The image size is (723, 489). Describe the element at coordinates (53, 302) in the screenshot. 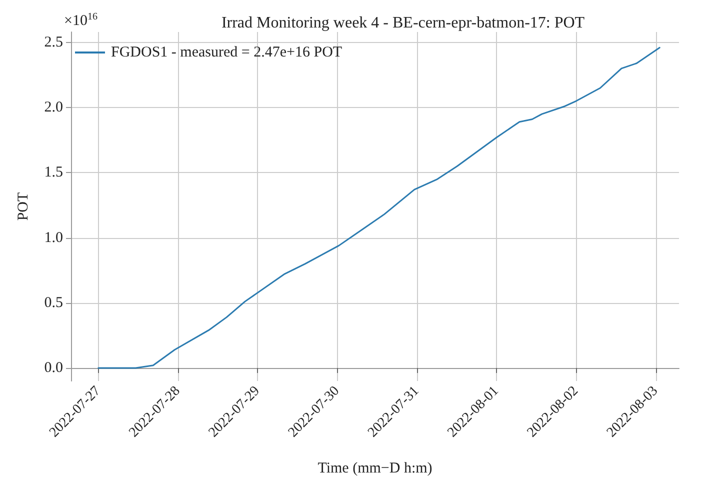

I see `y-tick-label: 0.5` at that location.